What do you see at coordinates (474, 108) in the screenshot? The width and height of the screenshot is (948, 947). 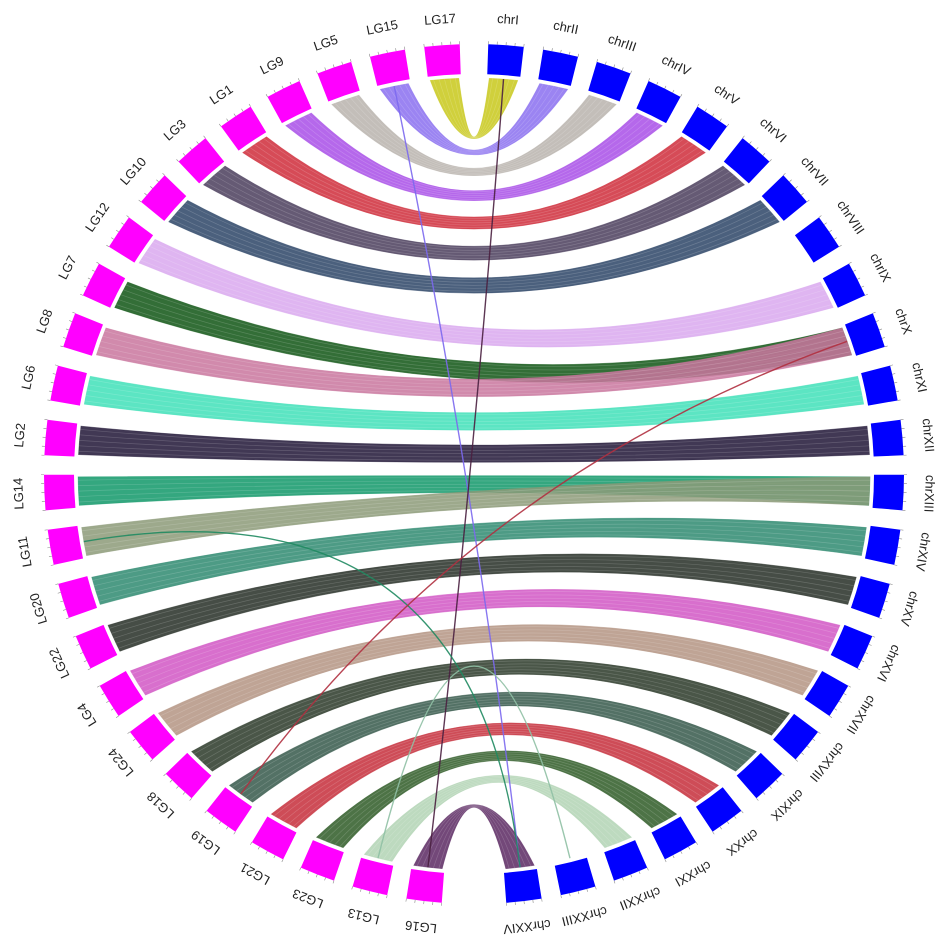 I see `link-lg17-chri` at bounding box center [474, 108].